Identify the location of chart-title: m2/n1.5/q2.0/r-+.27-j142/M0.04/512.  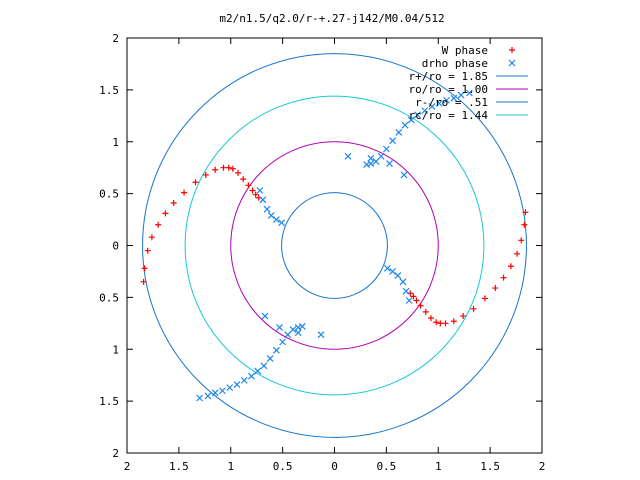
(331, 18).